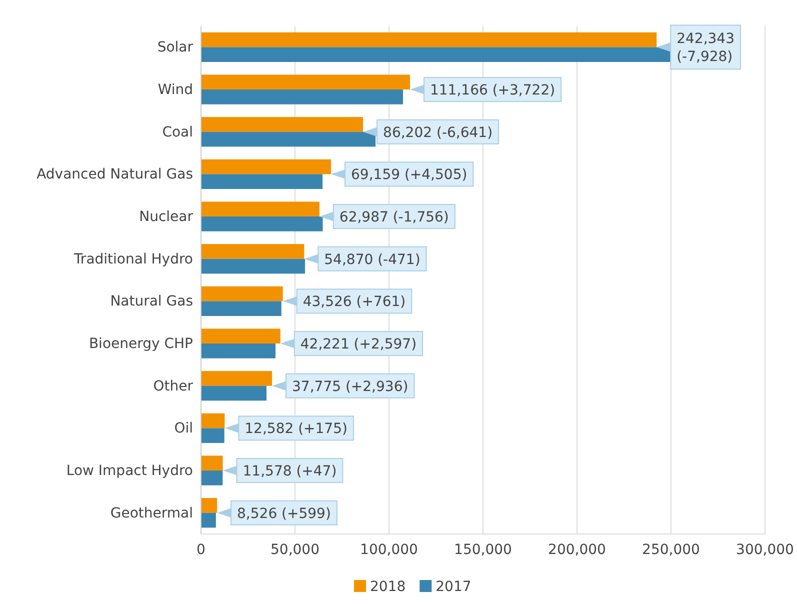  What do you see at coordinates (175, 48) in the screenshot?
I see `y-tick-label: Solar` at bounding box center [175, 48].